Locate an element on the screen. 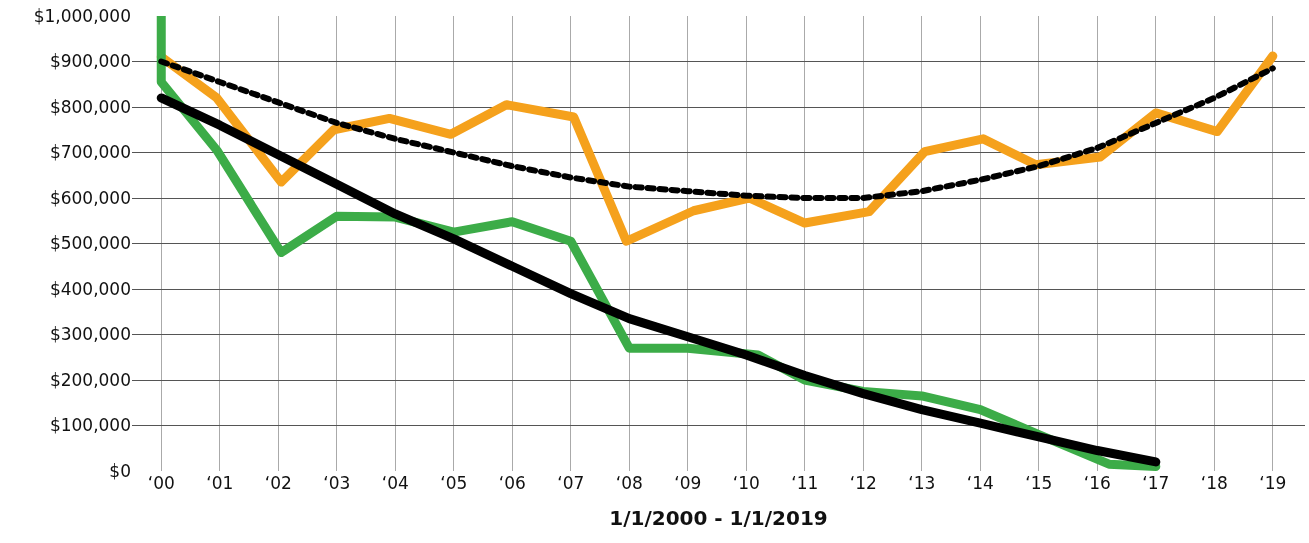 The width and height of the screenshot is (1309, 543). y-tick-label: $200,000 is located at coordinates (90, 379).